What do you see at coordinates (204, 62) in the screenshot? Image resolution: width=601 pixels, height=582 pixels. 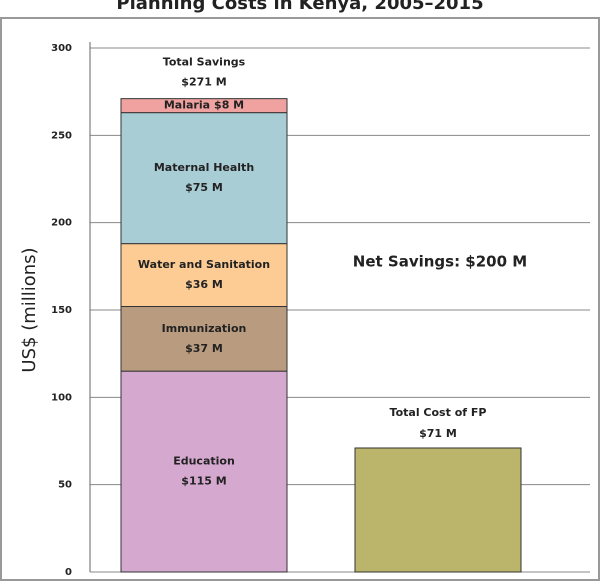 I see `annotation: Total Savings` at bounding box center [204, 62].